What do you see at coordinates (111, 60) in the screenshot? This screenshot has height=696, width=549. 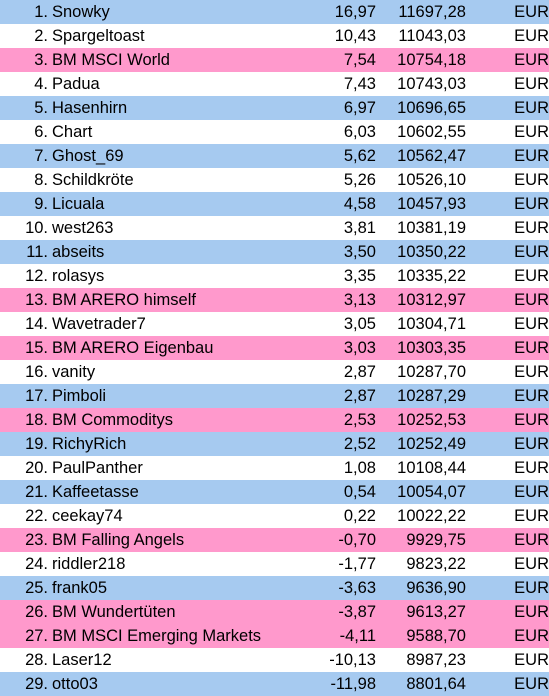 I see `player-name-cell: BM MSCI World` at bounding box center [111, 60].